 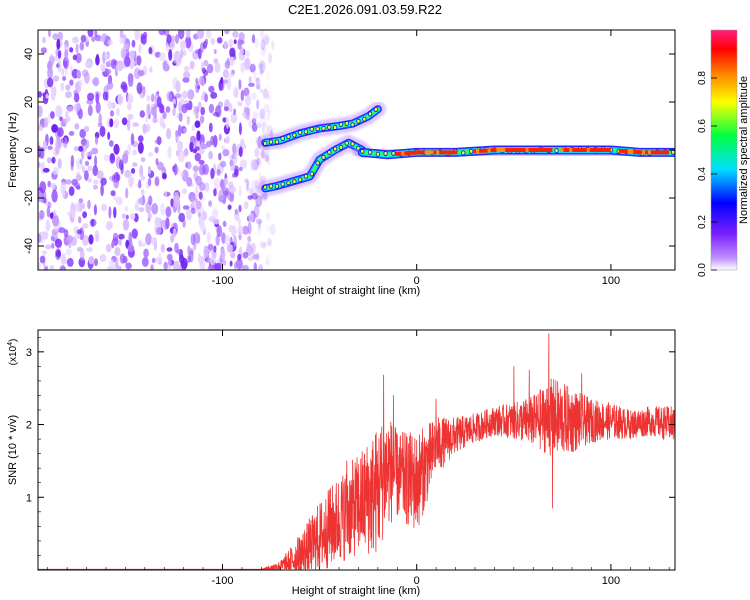 What do you see at coordinates (356, 591) in the screenshot?
I see `snr-x-label: Height of straight line (km)` at bounding box center [356, 591].